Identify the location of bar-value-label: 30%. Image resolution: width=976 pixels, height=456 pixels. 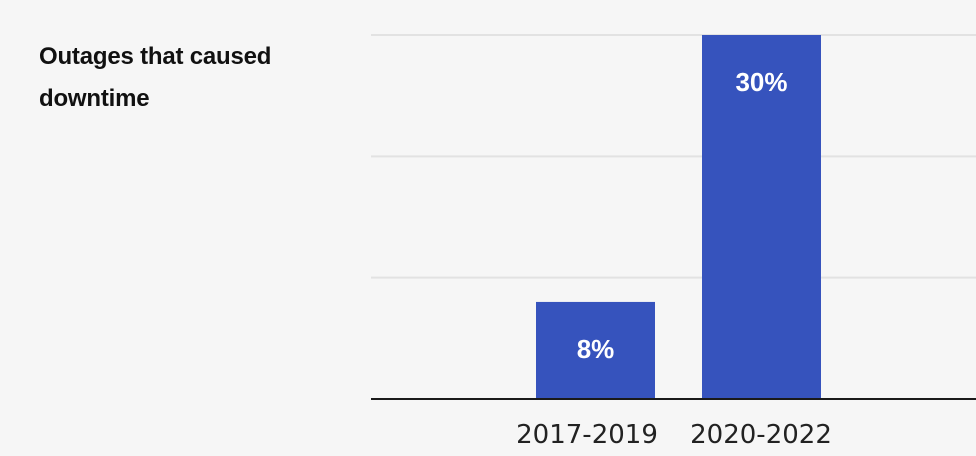
(761, 82).